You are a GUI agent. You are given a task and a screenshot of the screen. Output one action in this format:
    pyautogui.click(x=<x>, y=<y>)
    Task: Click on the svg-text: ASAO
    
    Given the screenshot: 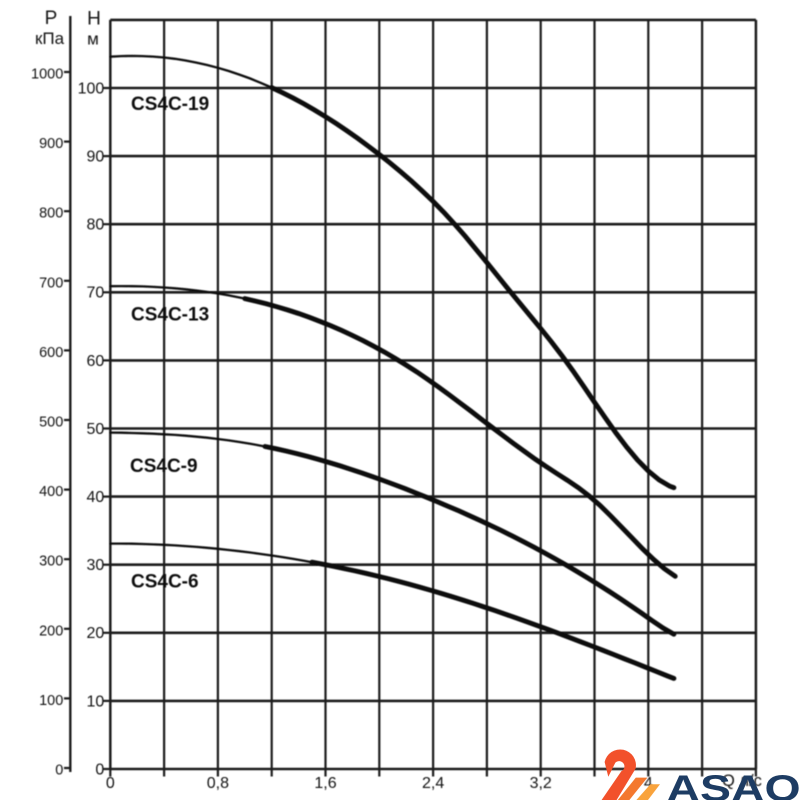 What is the action you would take?
    pyautogui.click(x=733, y=784)
    